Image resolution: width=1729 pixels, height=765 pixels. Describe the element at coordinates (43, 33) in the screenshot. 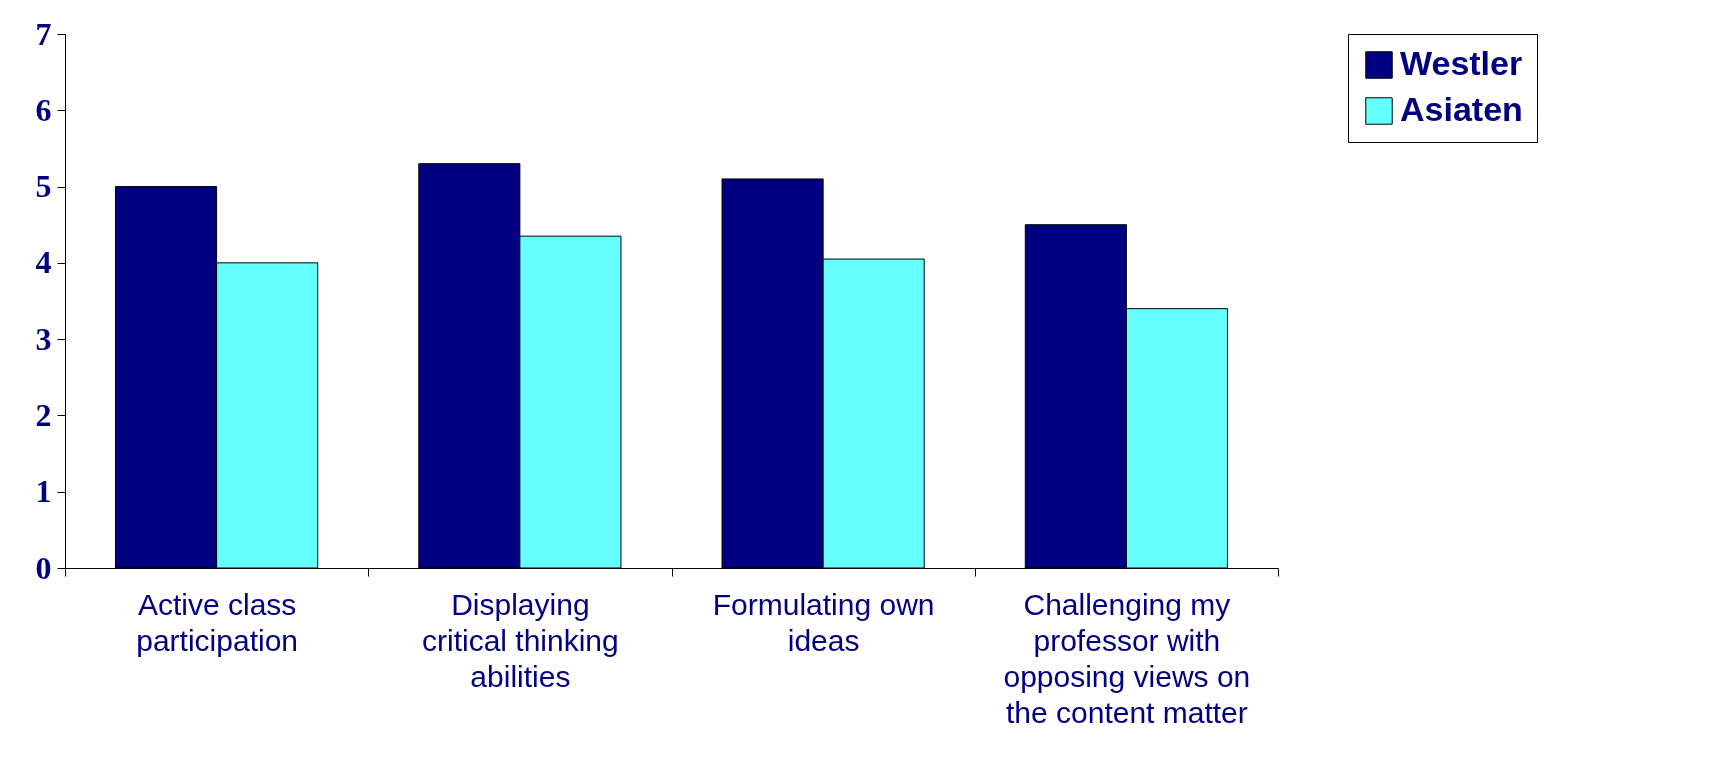

I see `y-tick-label: 7` at that location.